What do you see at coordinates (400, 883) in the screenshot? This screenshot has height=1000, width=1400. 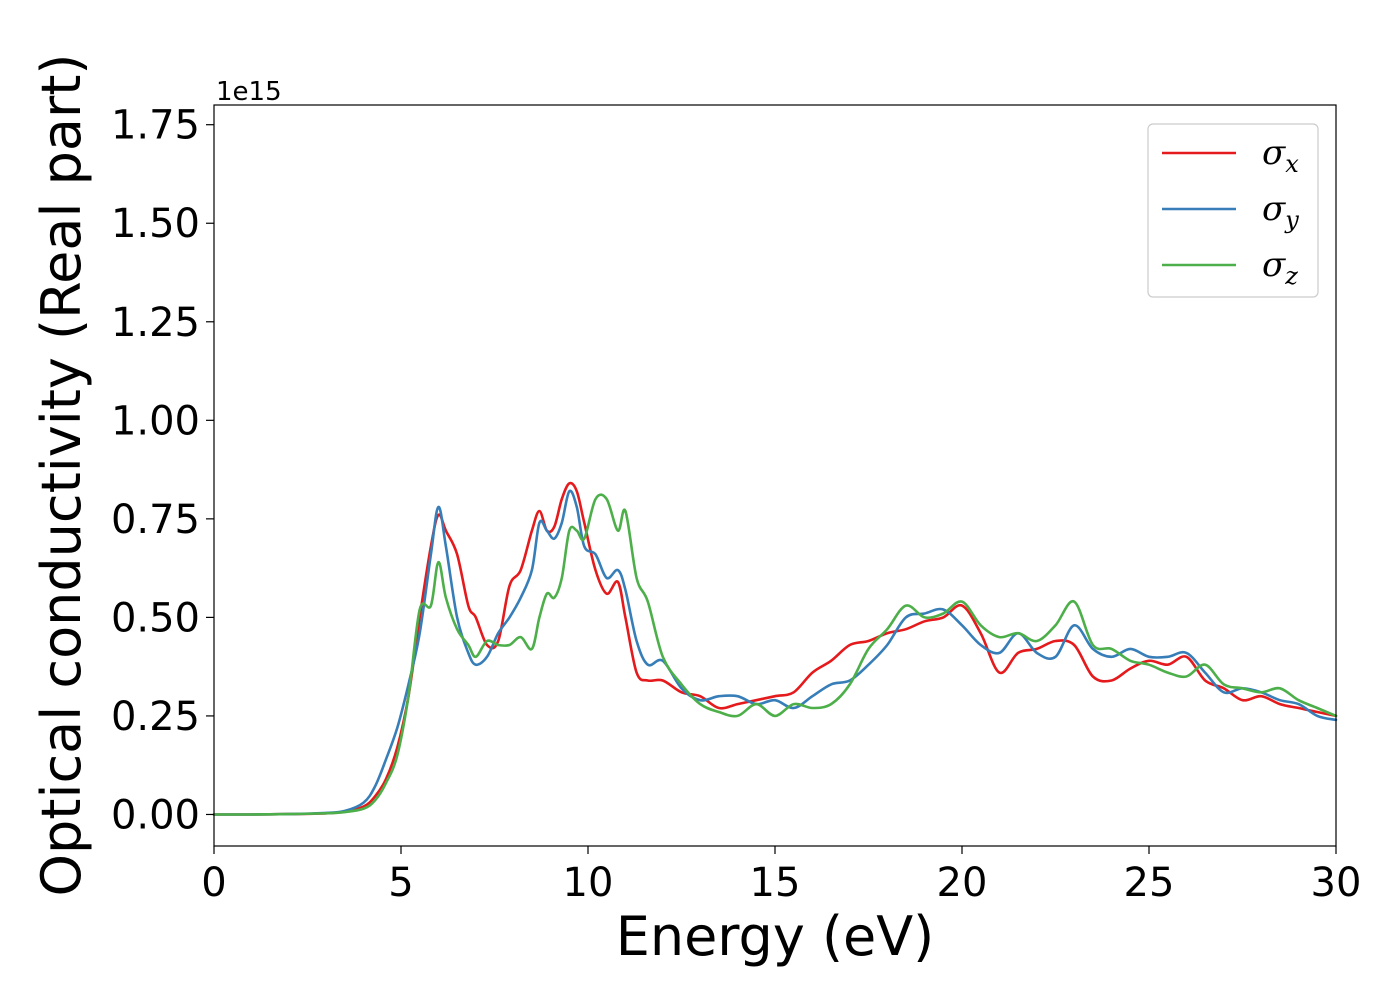 I see `x-tick-label: 5` at bounding box center [400, 883].